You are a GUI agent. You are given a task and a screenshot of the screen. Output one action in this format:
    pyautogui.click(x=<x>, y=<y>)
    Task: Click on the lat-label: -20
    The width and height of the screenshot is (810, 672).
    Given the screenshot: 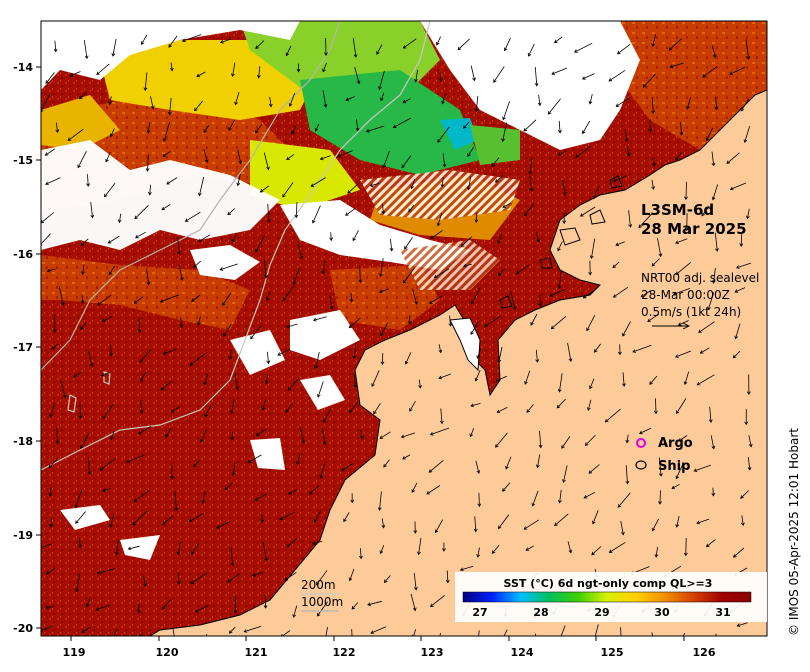 What is the action you would take?
    pyautogui.click(x=23, y=628)
    